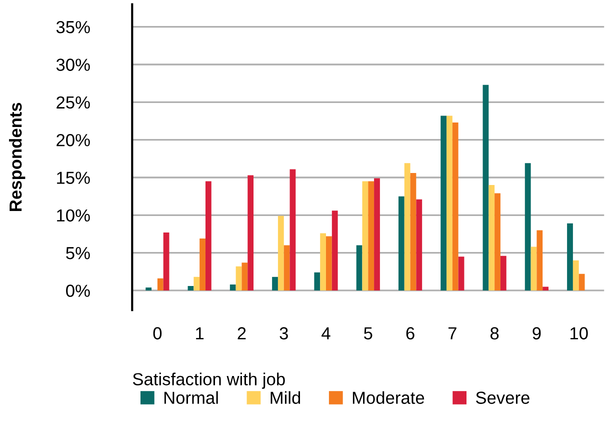 The width and height of the screenshot is (609, 423). What do you see at coordinates (73, 102) in the screenshot?
I see `y-tick-label: 25%` at bounding box center [73, 102].